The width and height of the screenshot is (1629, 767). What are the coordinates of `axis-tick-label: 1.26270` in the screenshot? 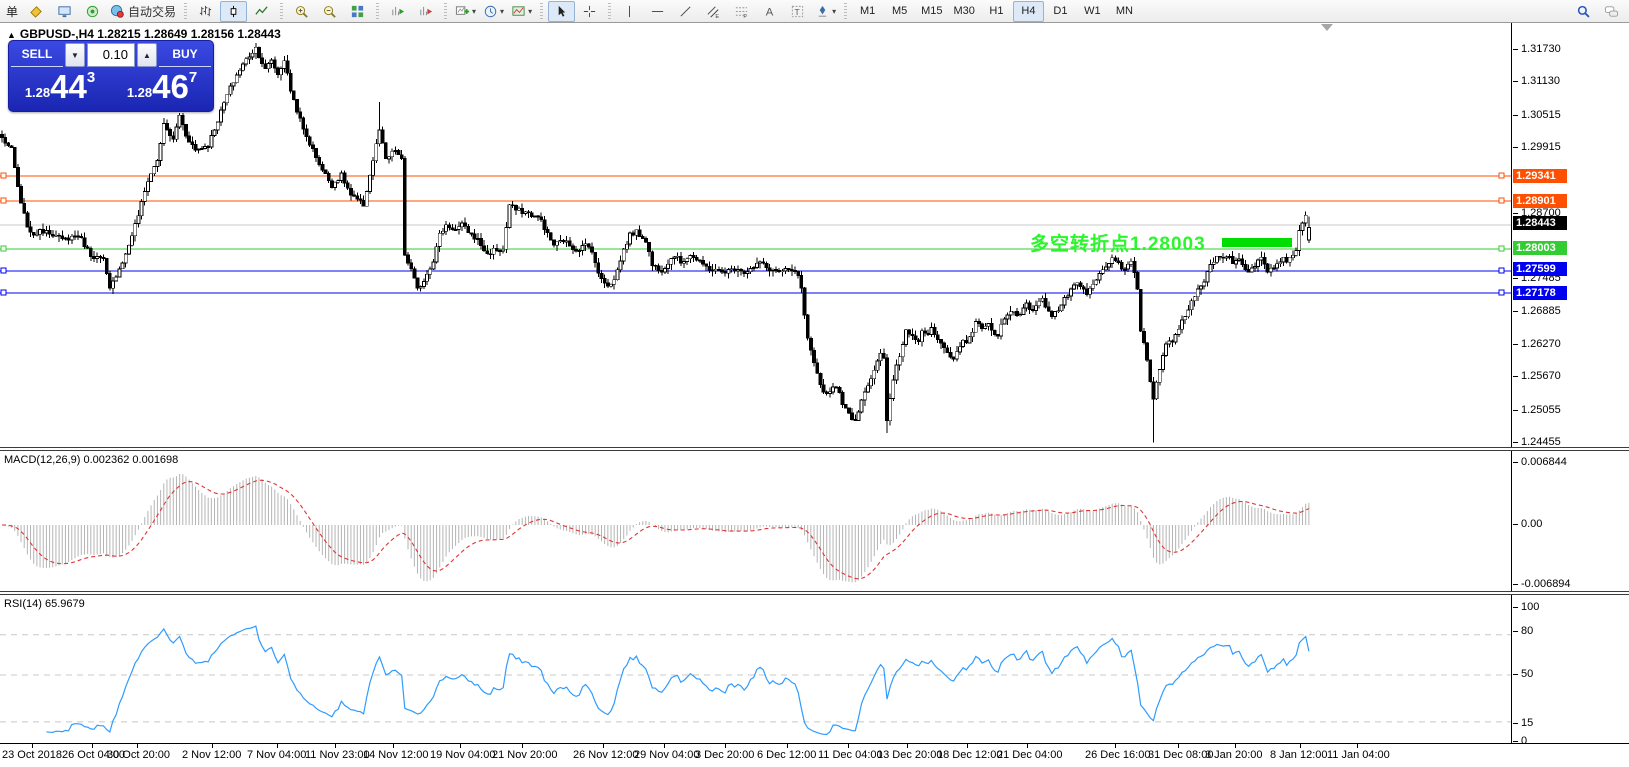 It's located at (1537, 344).